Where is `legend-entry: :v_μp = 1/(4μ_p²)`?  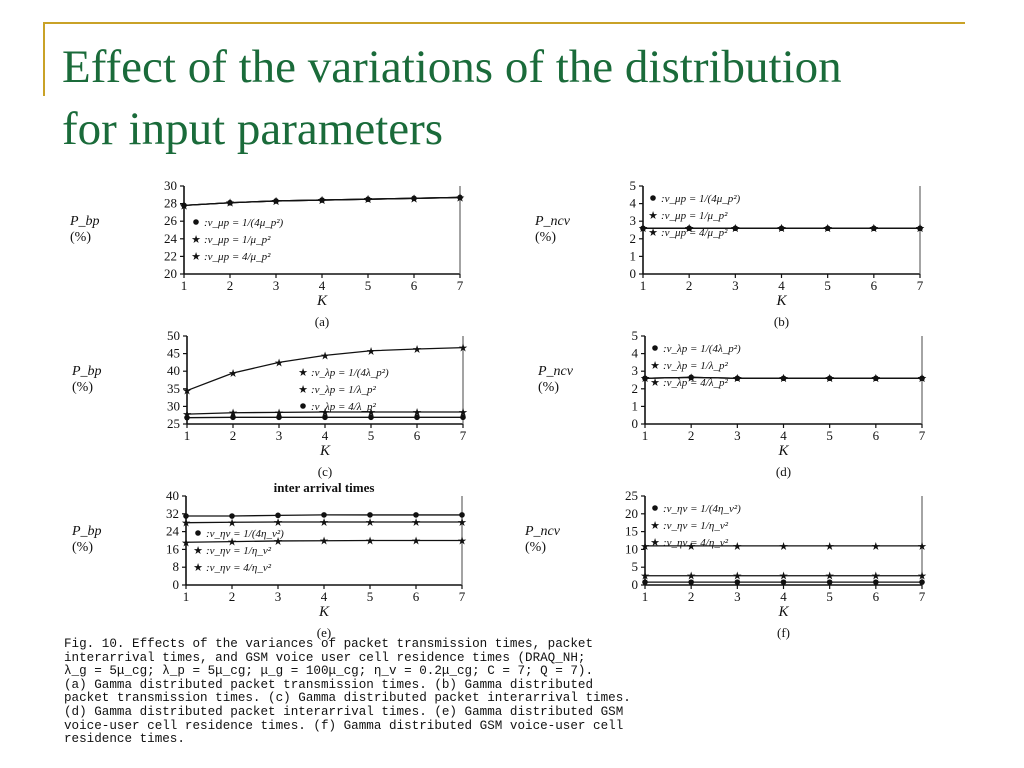 legend-entry: :v_μp = 1/(4μ_p²) is located at coordinates (701, 199).